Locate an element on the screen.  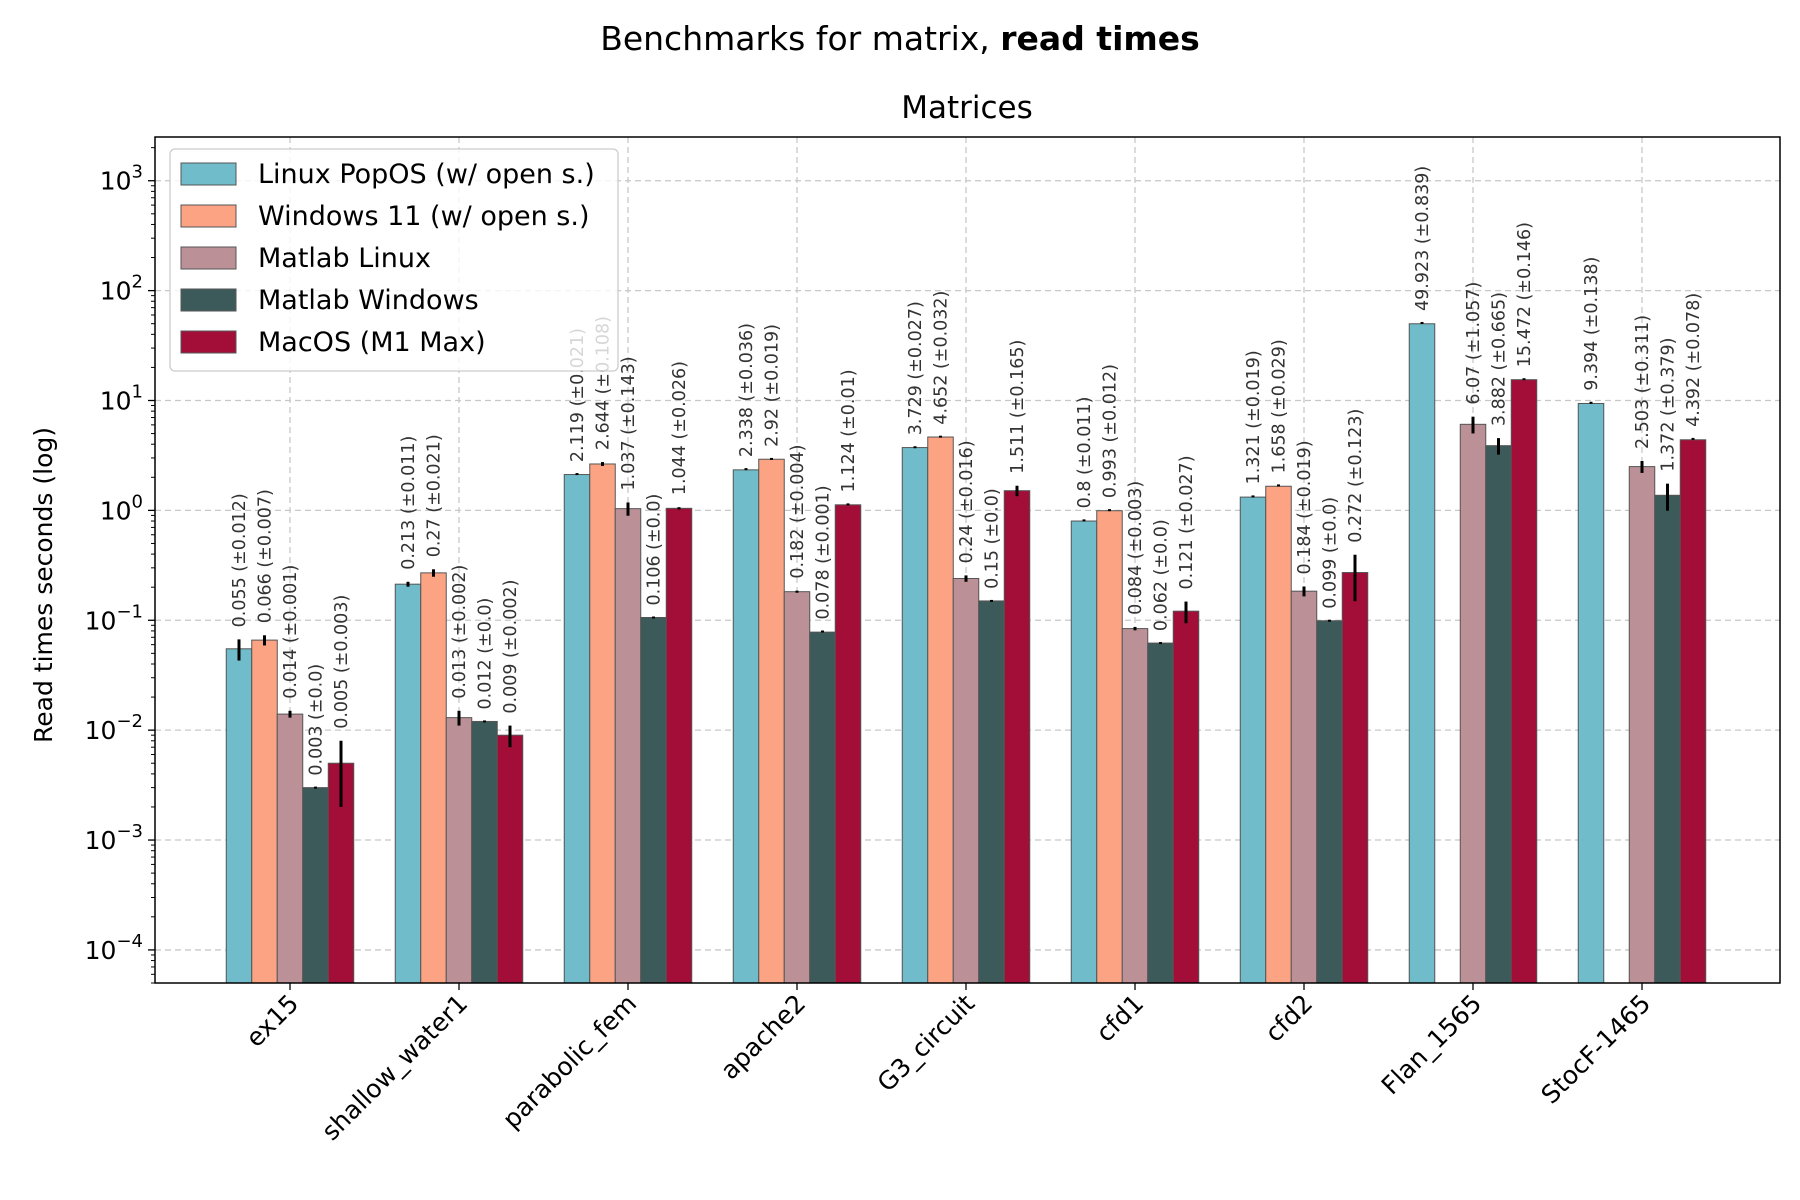
bar-value-label: 1.511 (±0.165) is located at coordinates (1018, 407).